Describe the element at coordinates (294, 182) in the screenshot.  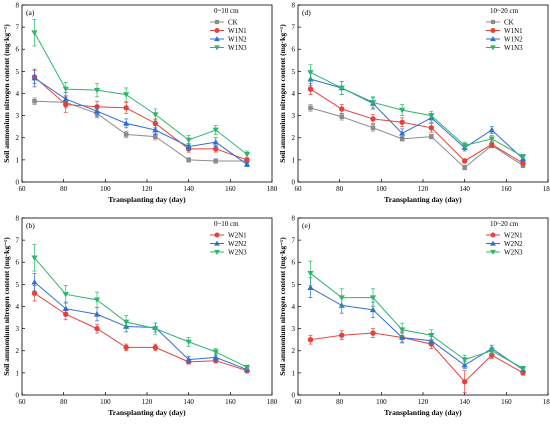
I see `y-tick-label: 0` at that location.